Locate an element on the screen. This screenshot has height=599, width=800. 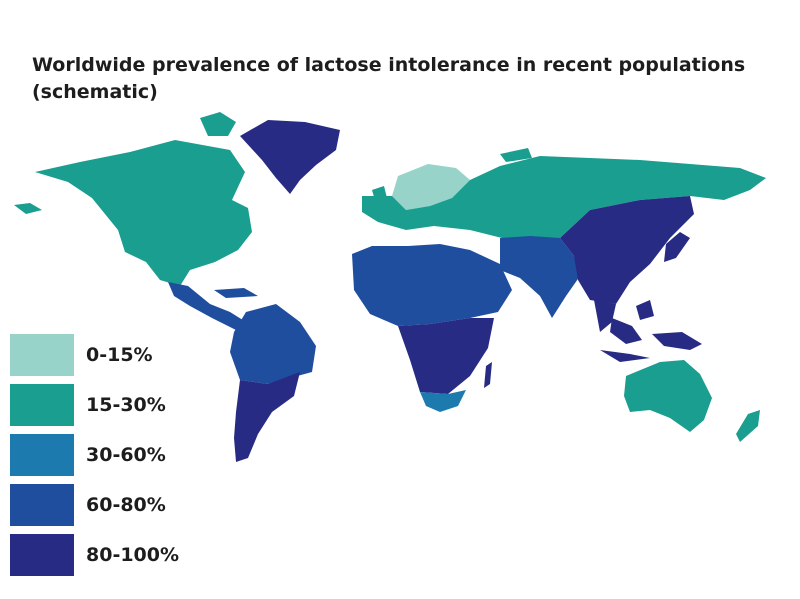
legend: 0-15% 15-30% 30-60% 60-80% 80-100% is located at coordinates (94, 459).